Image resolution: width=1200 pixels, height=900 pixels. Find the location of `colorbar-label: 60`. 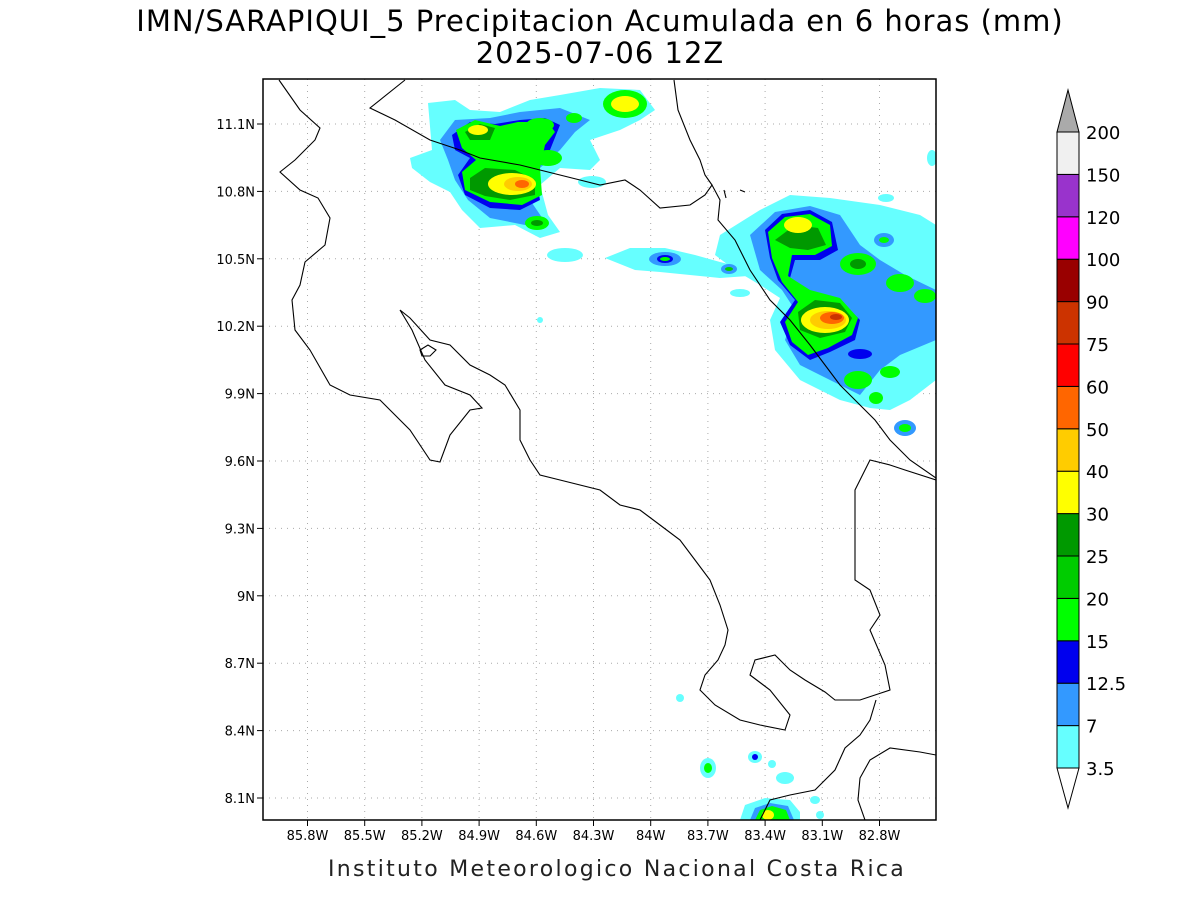

colorbar-label: 60 is located at coordinates (1097, 387).